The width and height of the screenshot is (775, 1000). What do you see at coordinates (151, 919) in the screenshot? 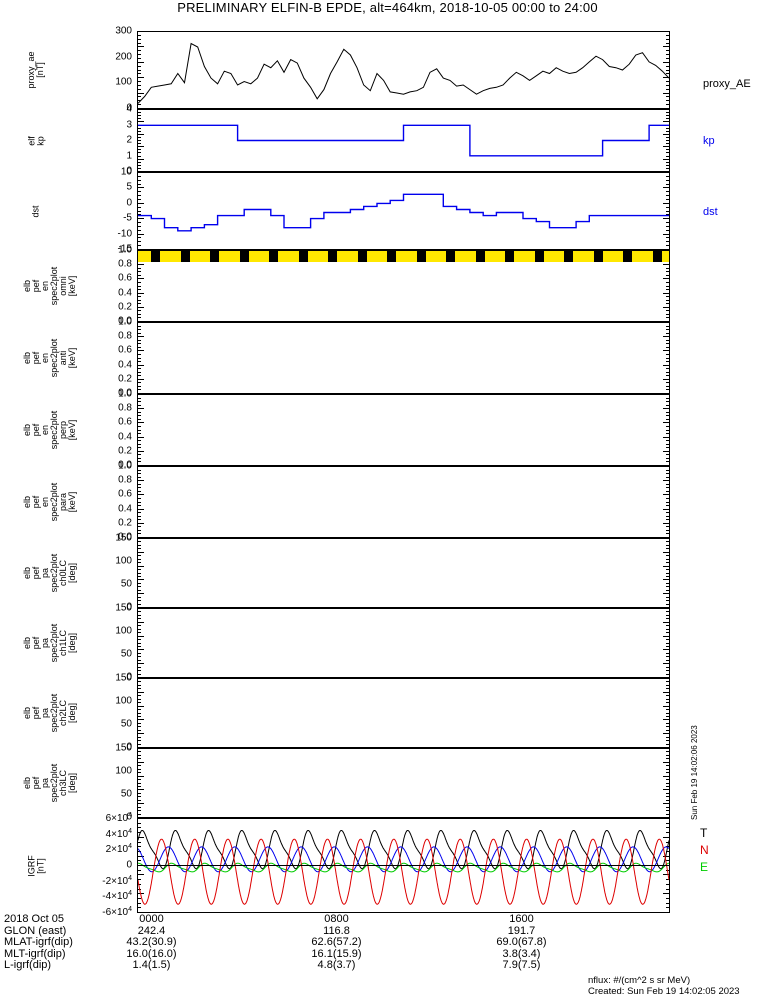
I see `annotation-value: 0000` at bounding box center [151, 919].